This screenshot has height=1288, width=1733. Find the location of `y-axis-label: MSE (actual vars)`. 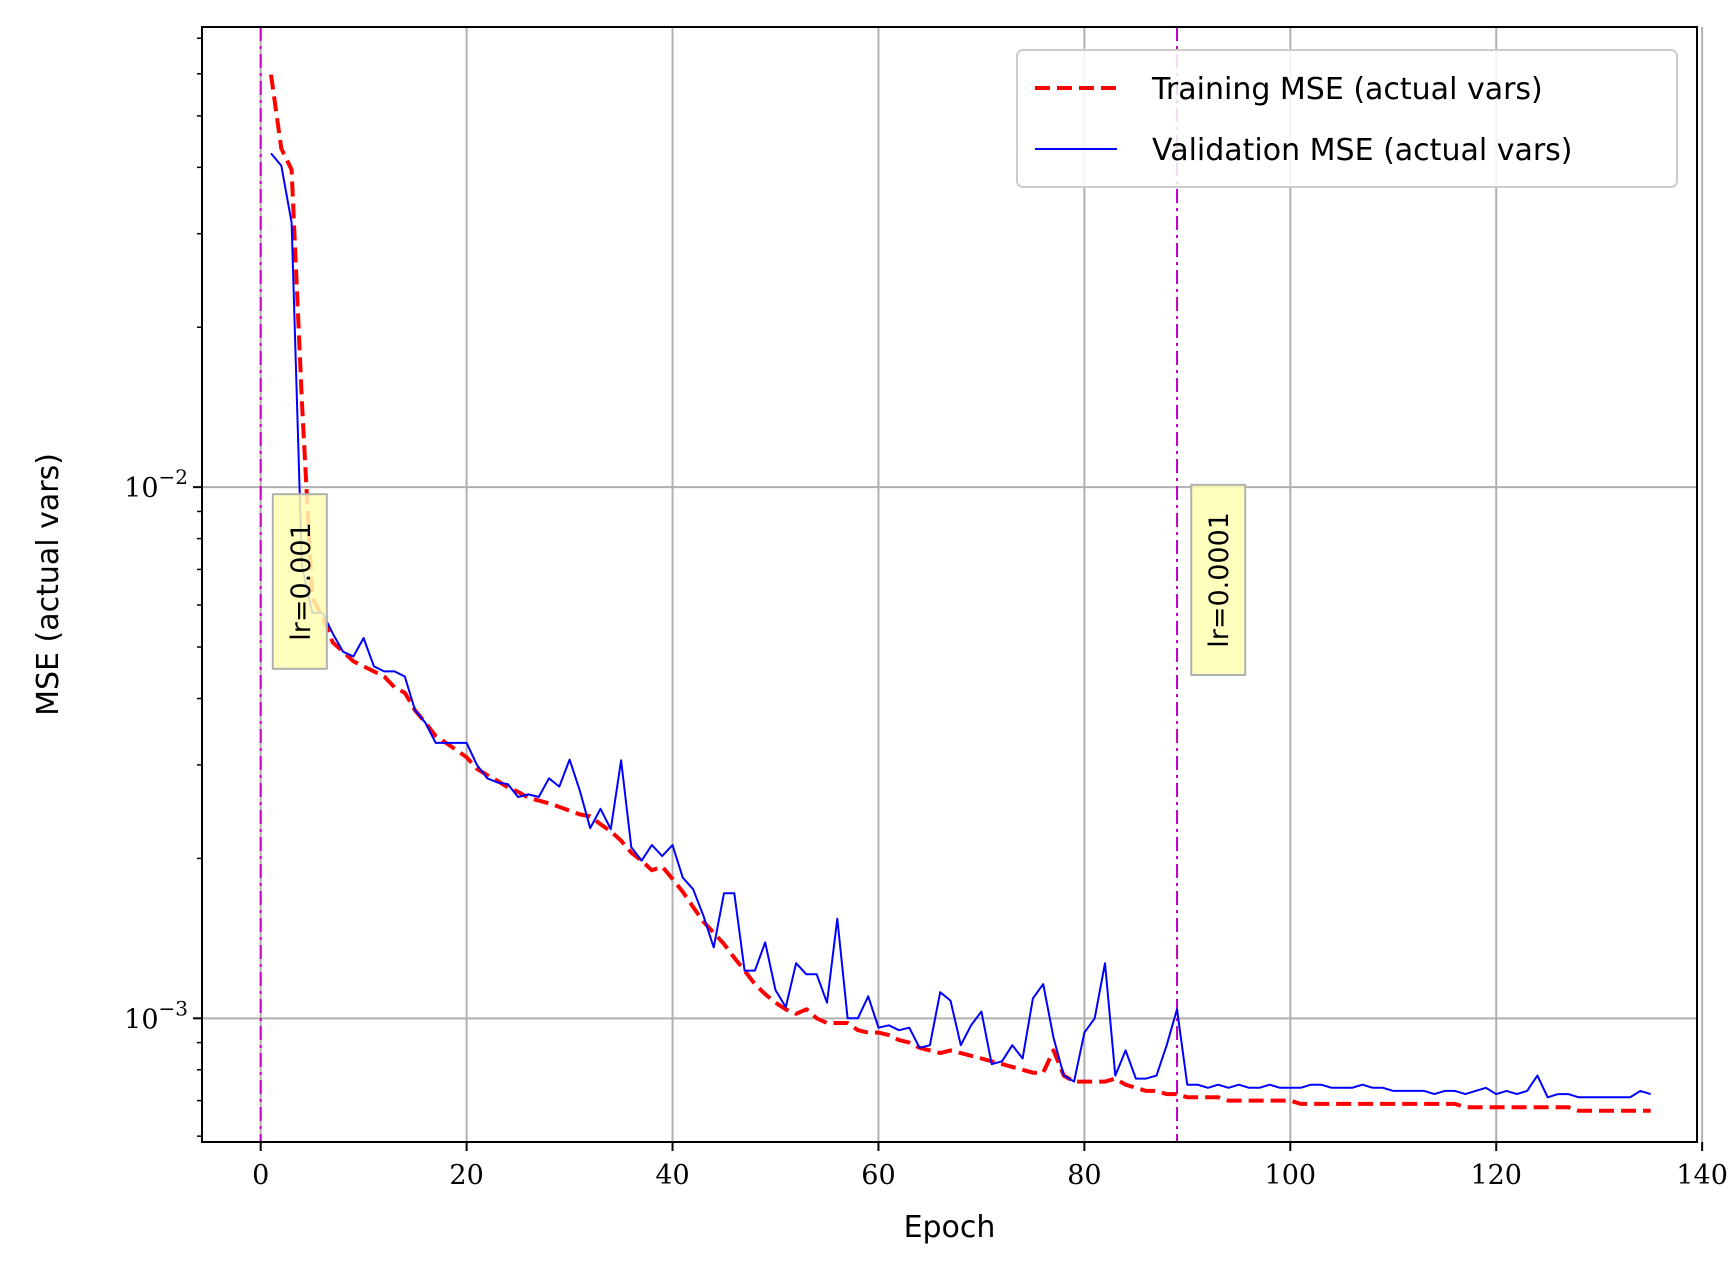

y-axis-label: MSE (actual vars) is located at coordinates (48, 584).